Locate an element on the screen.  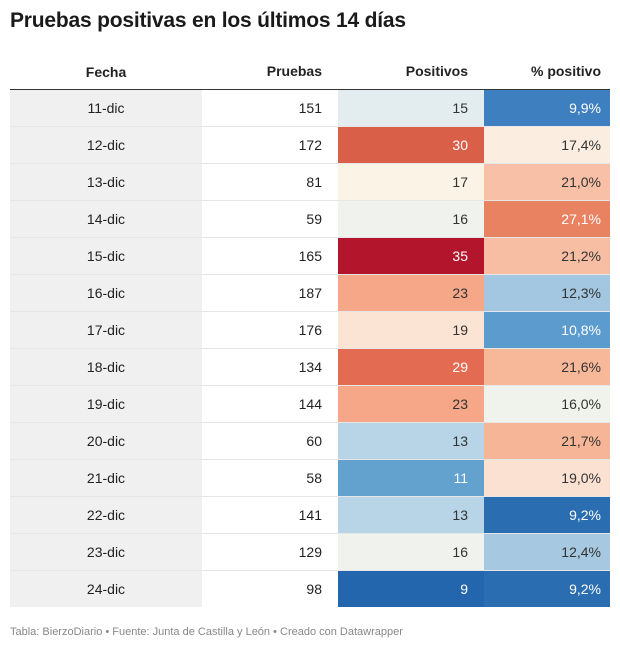
table-row: 12-dic 172 30 17,4% is located at coordinates (310, 145).